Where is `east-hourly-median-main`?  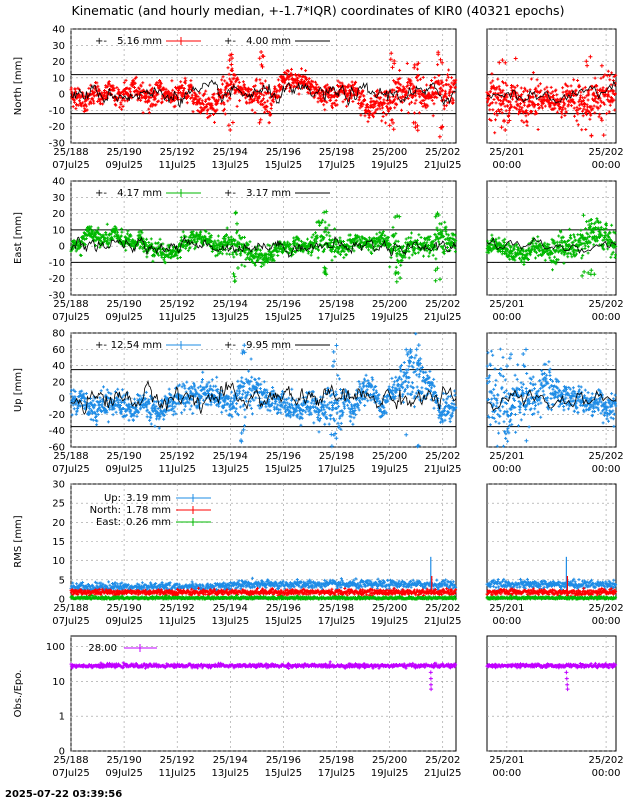 east-hourly-median-main is located at coordinates (263, 246).